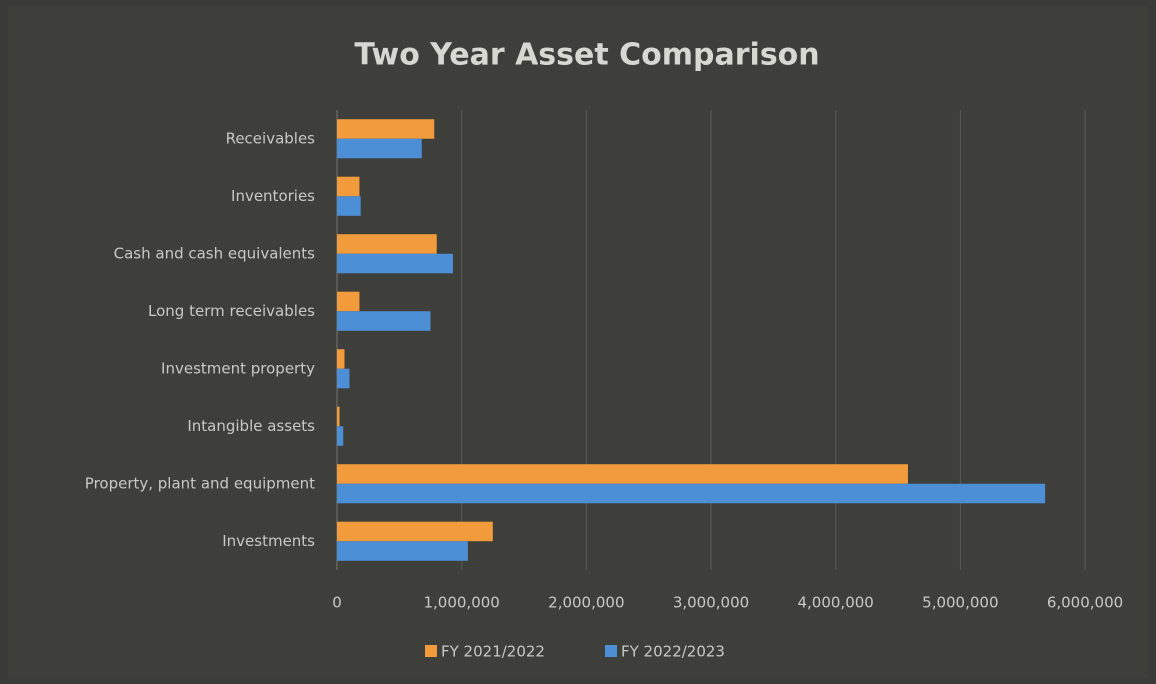 The width and height of the screenshot is (1156, 684). Describe the element at coordinates (493, 652) in the screenshot. I see `legend-label: FY 2021/2022` at that location.